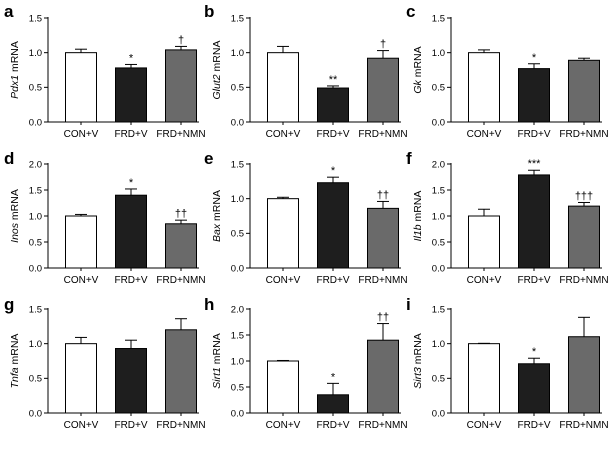 The image size is (609, 454). I want to click on panel-label: f, so click(409, 158).